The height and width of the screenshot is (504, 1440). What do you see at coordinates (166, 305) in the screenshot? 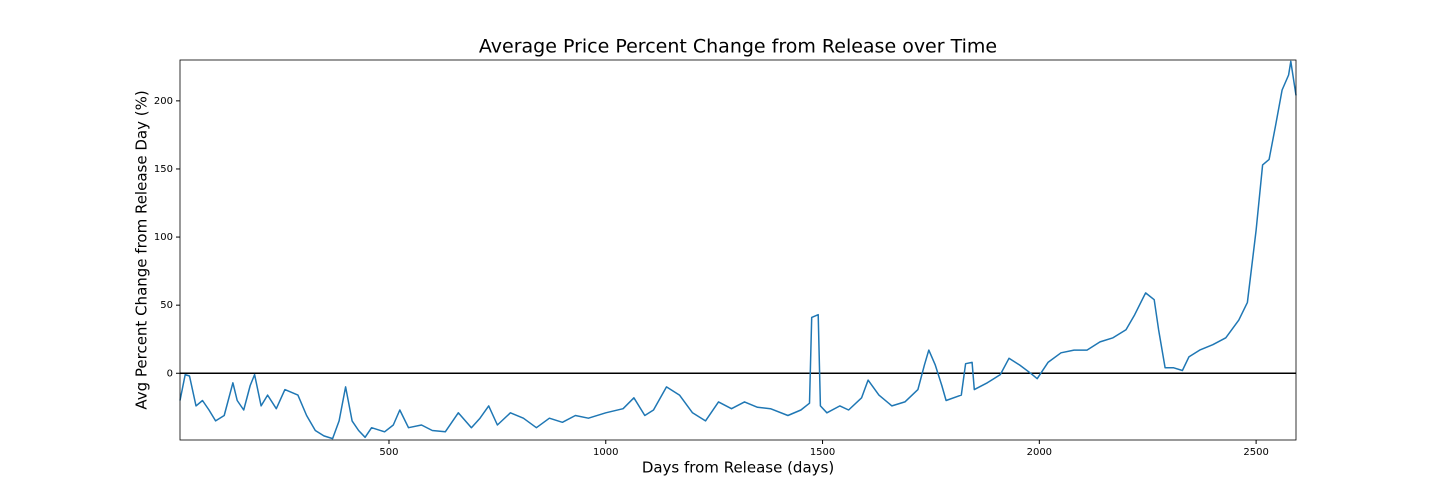
I see `y-tick-label: 50` at bounding box center [166, 305].